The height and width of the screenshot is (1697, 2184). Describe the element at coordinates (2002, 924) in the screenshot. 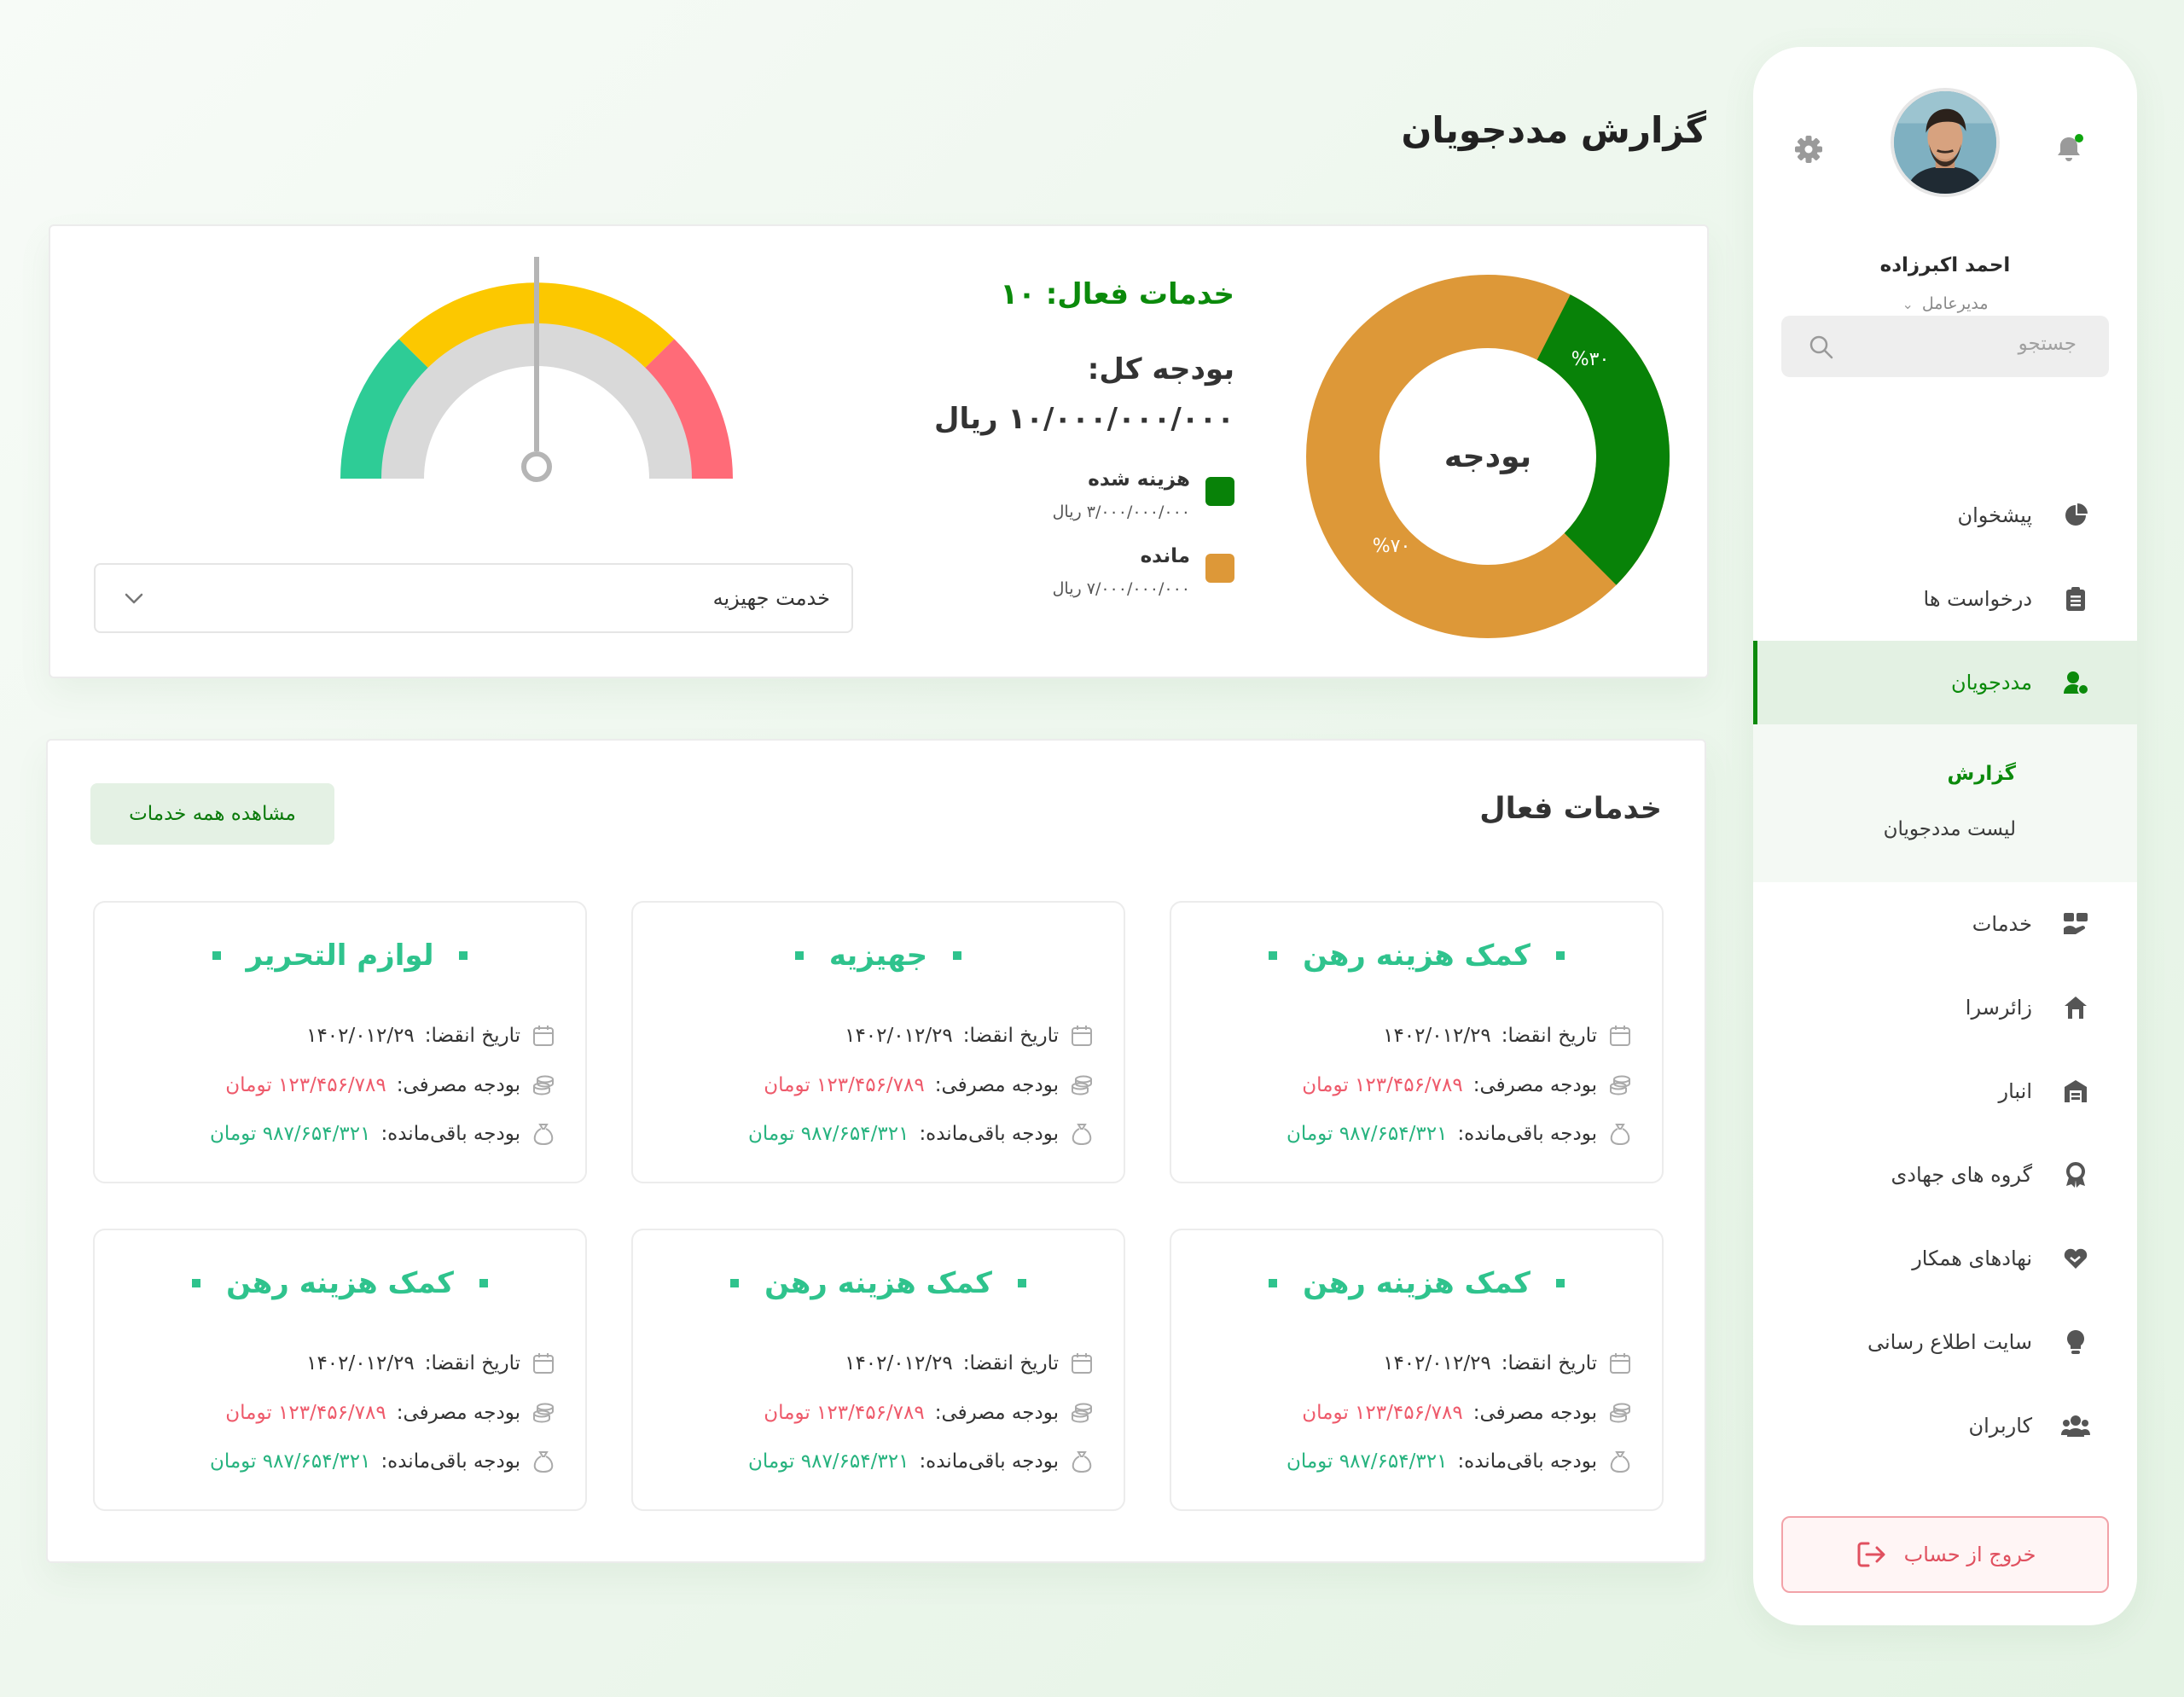

I see `sidebar-item-label: خدمات` at that location.